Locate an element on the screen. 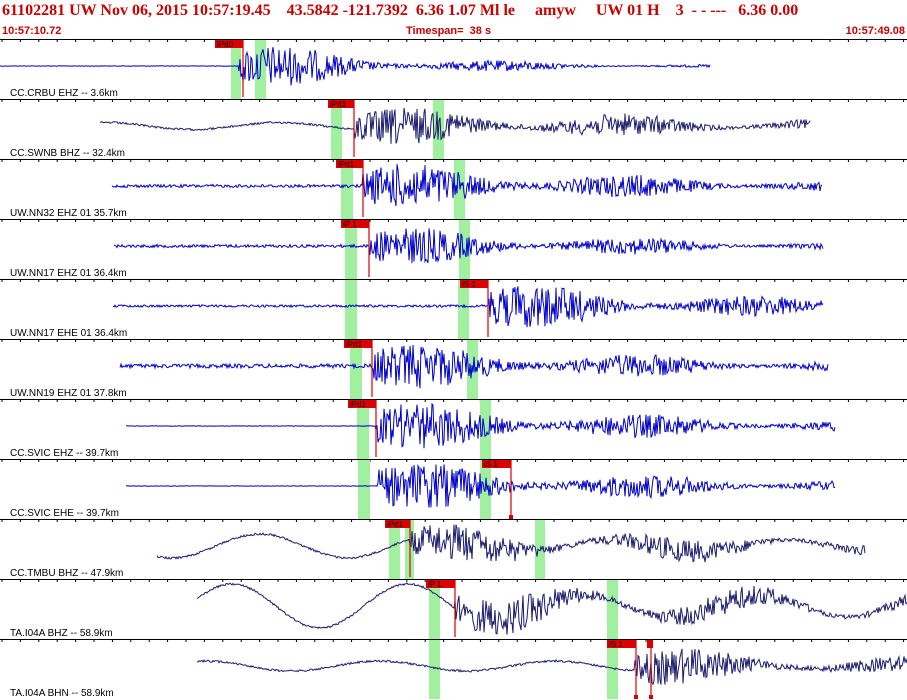  timespan-label: Timespan= 38 s is located at coordinates (449, 31).